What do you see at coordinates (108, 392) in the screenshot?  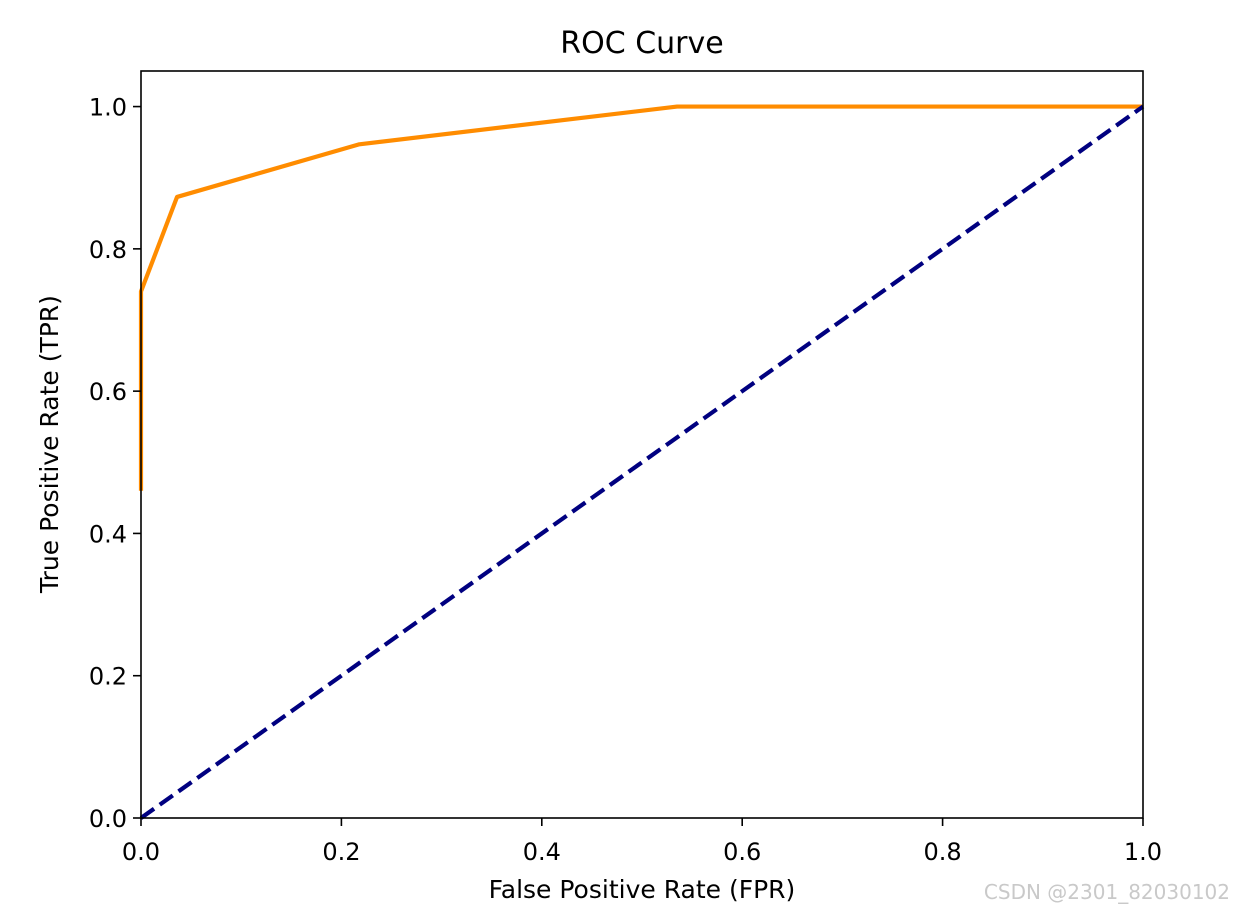 I see `y-tick-label: 0.6` at bounding box center [108, 392].